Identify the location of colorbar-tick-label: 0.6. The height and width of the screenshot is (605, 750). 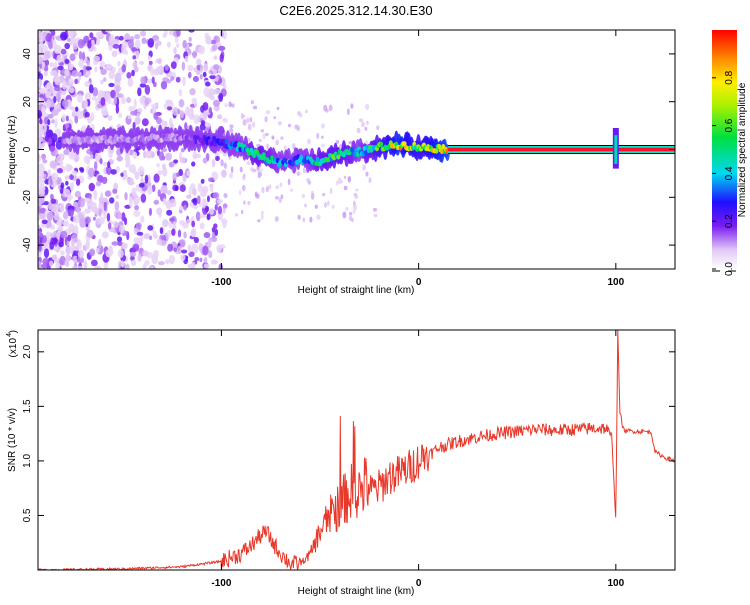
(729, 125).